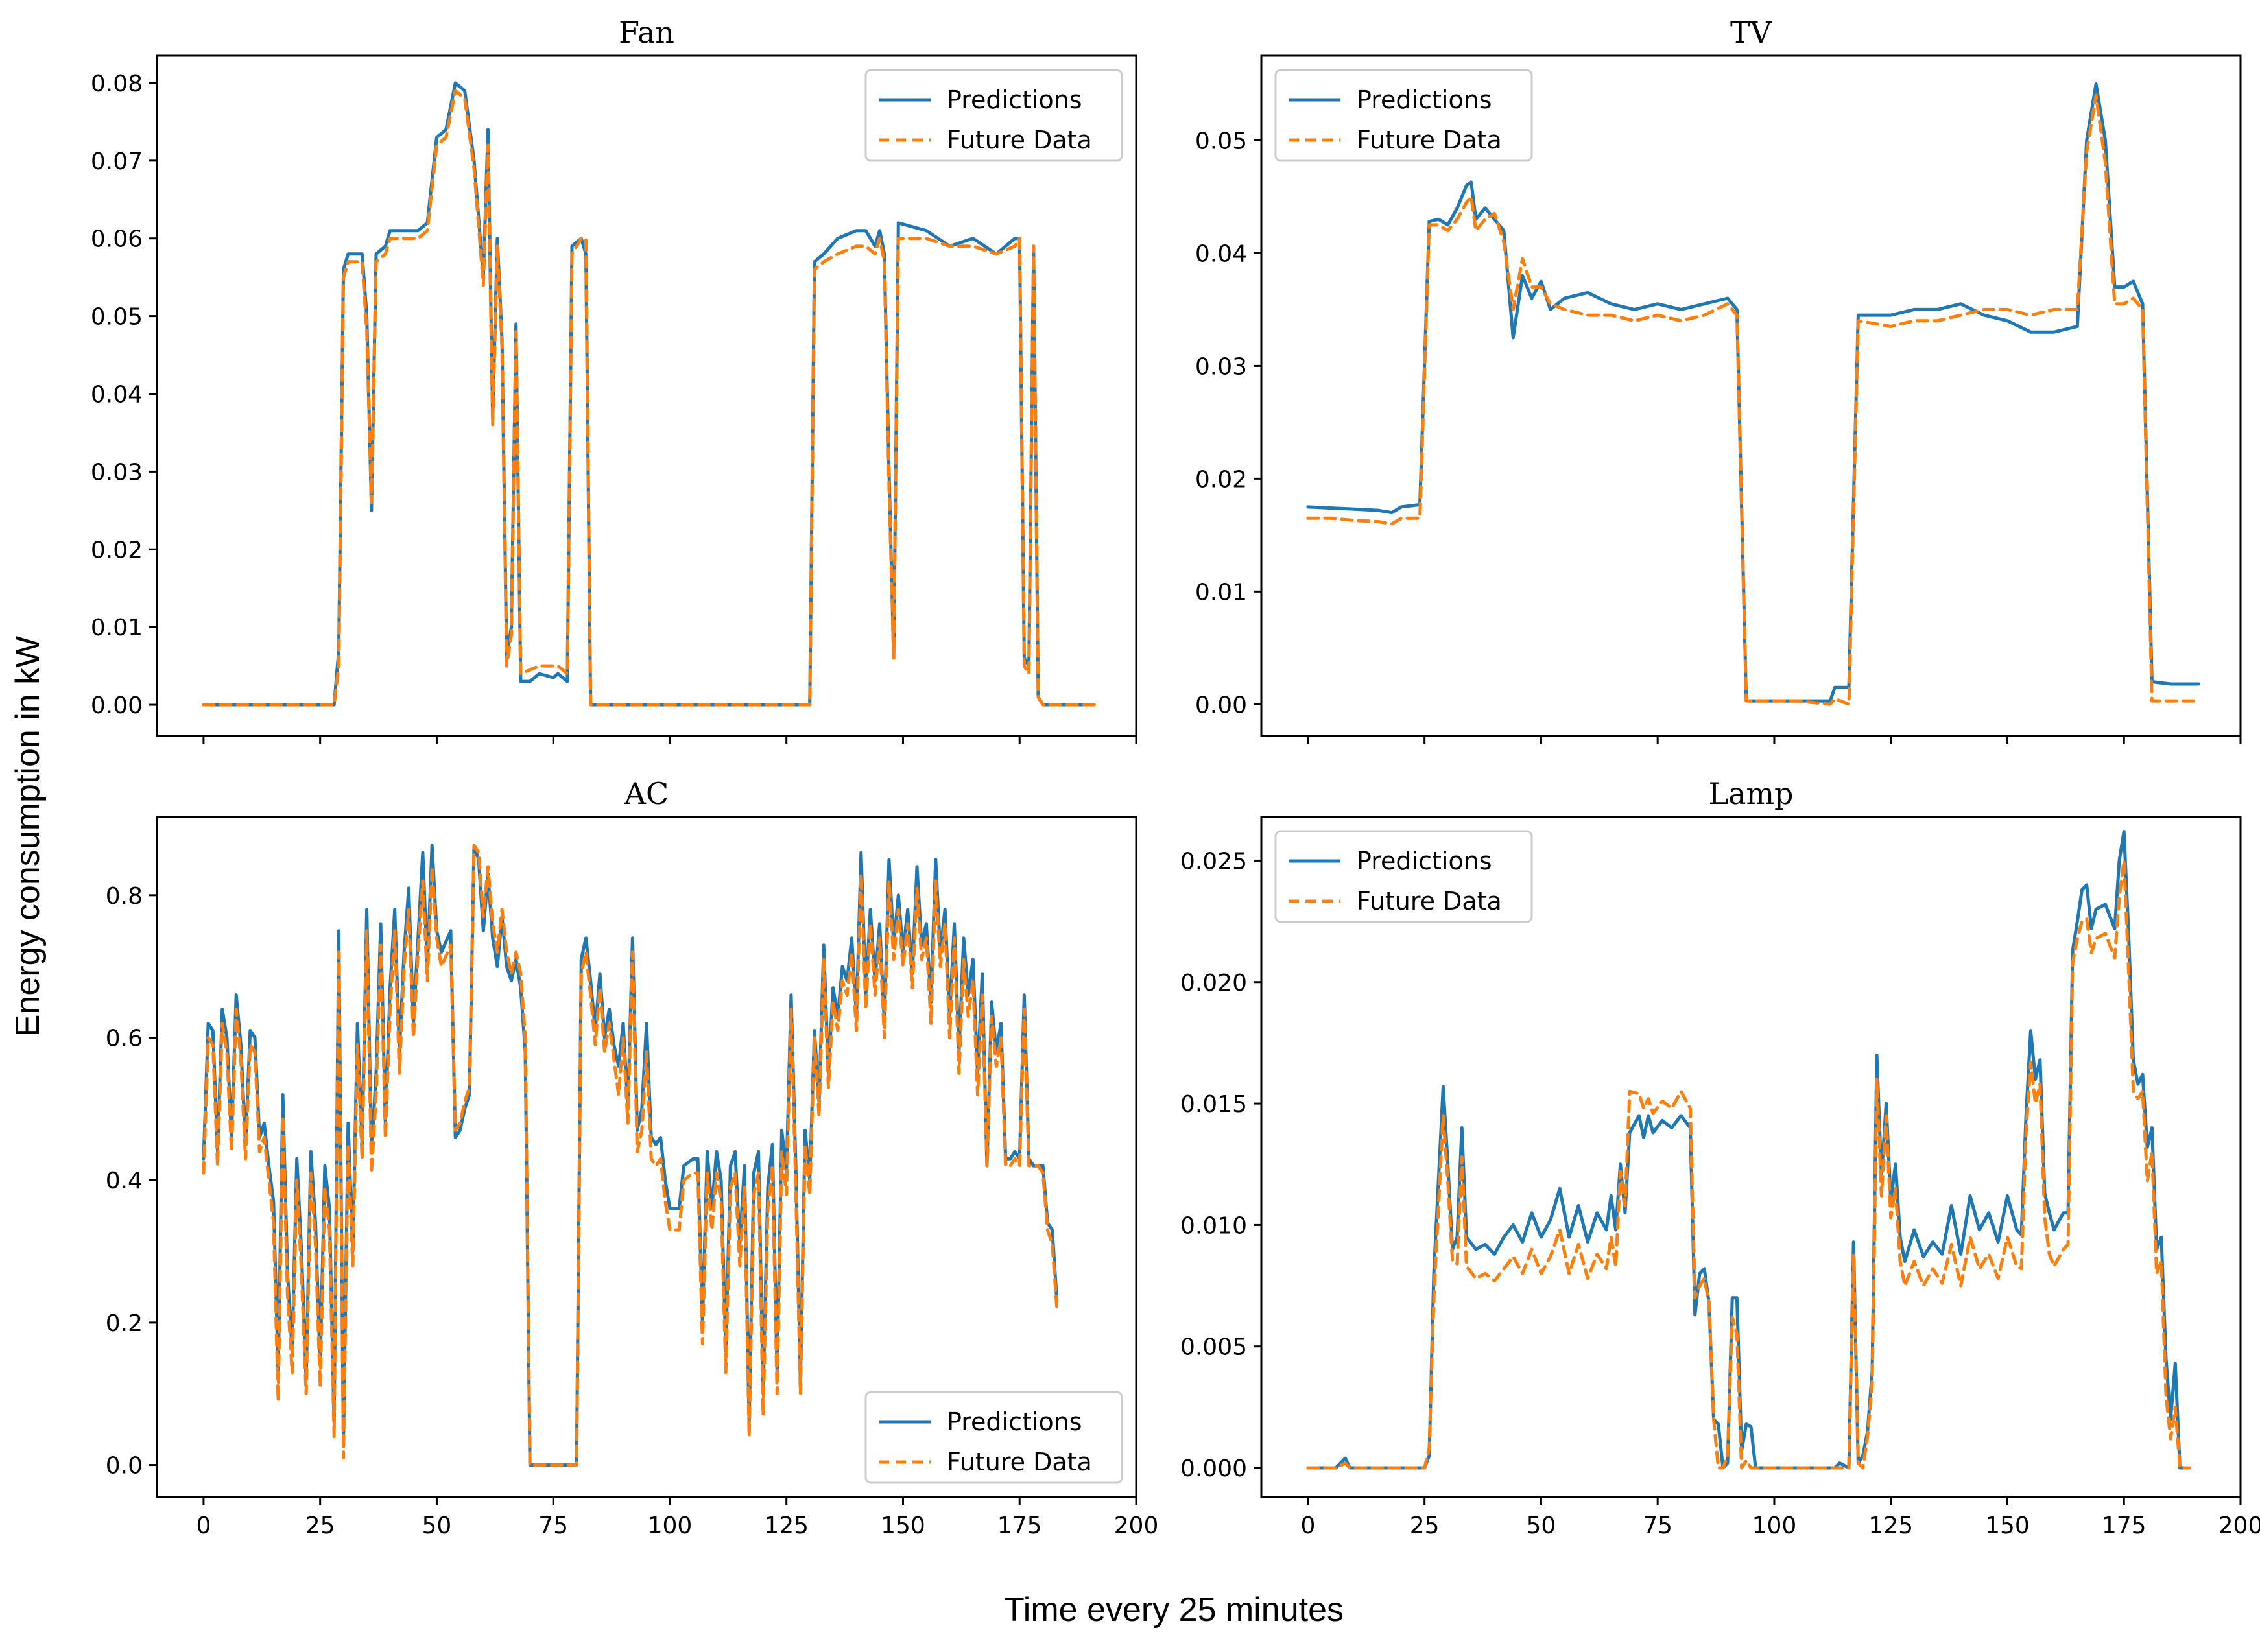  Describe the element at coordinates (1213, 1105) in the screenshot. I see `y-tick-label: 0.015` at that location.